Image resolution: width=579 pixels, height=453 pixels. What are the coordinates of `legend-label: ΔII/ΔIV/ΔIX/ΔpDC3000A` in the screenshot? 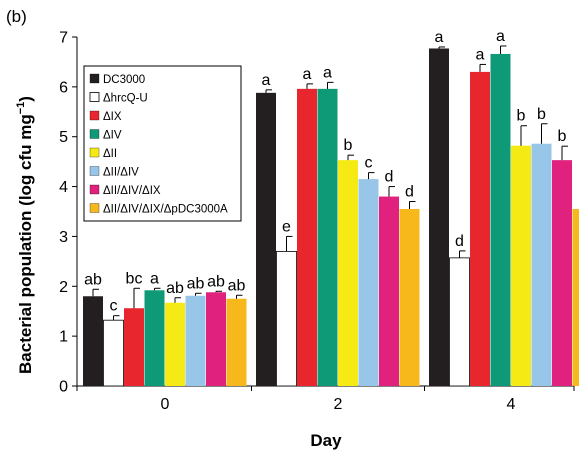 It's located at (165, 210).